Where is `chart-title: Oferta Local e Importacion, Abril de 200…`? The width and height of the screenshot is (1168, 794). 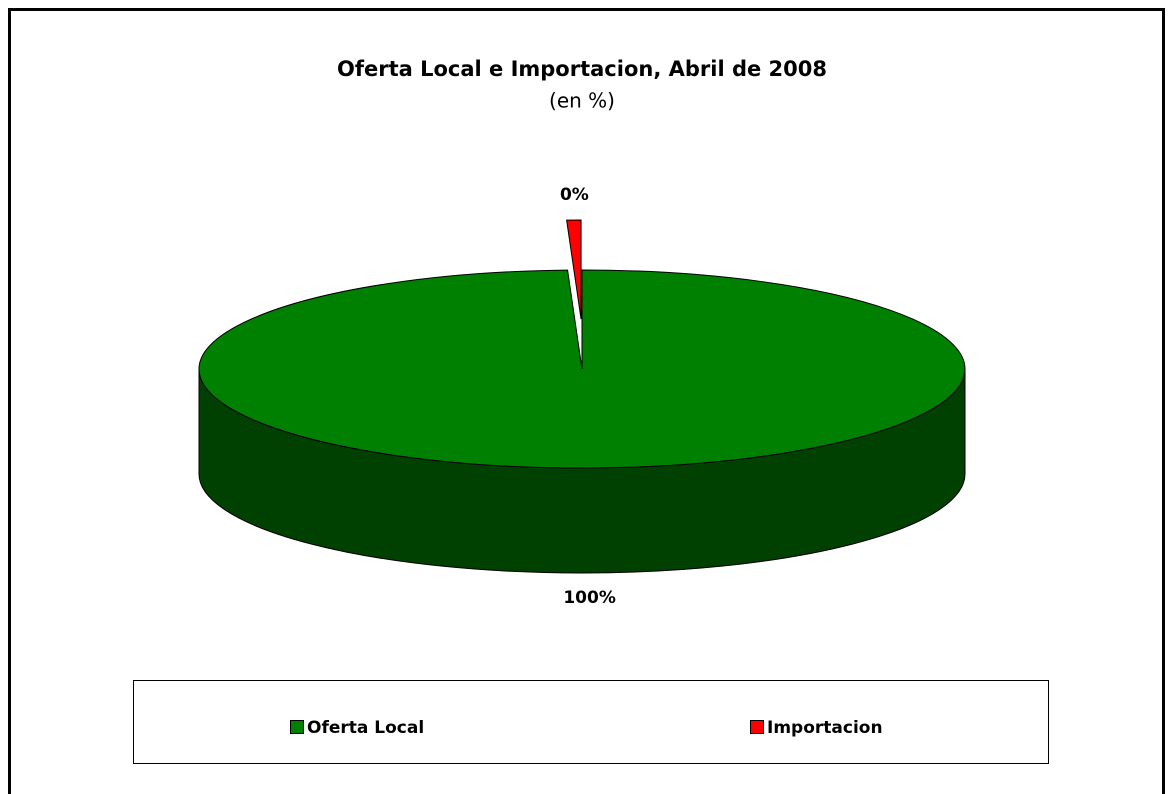
chart-title: Oferta Local e Importacion, Abril de 200… is located at coordinates (582, 69).